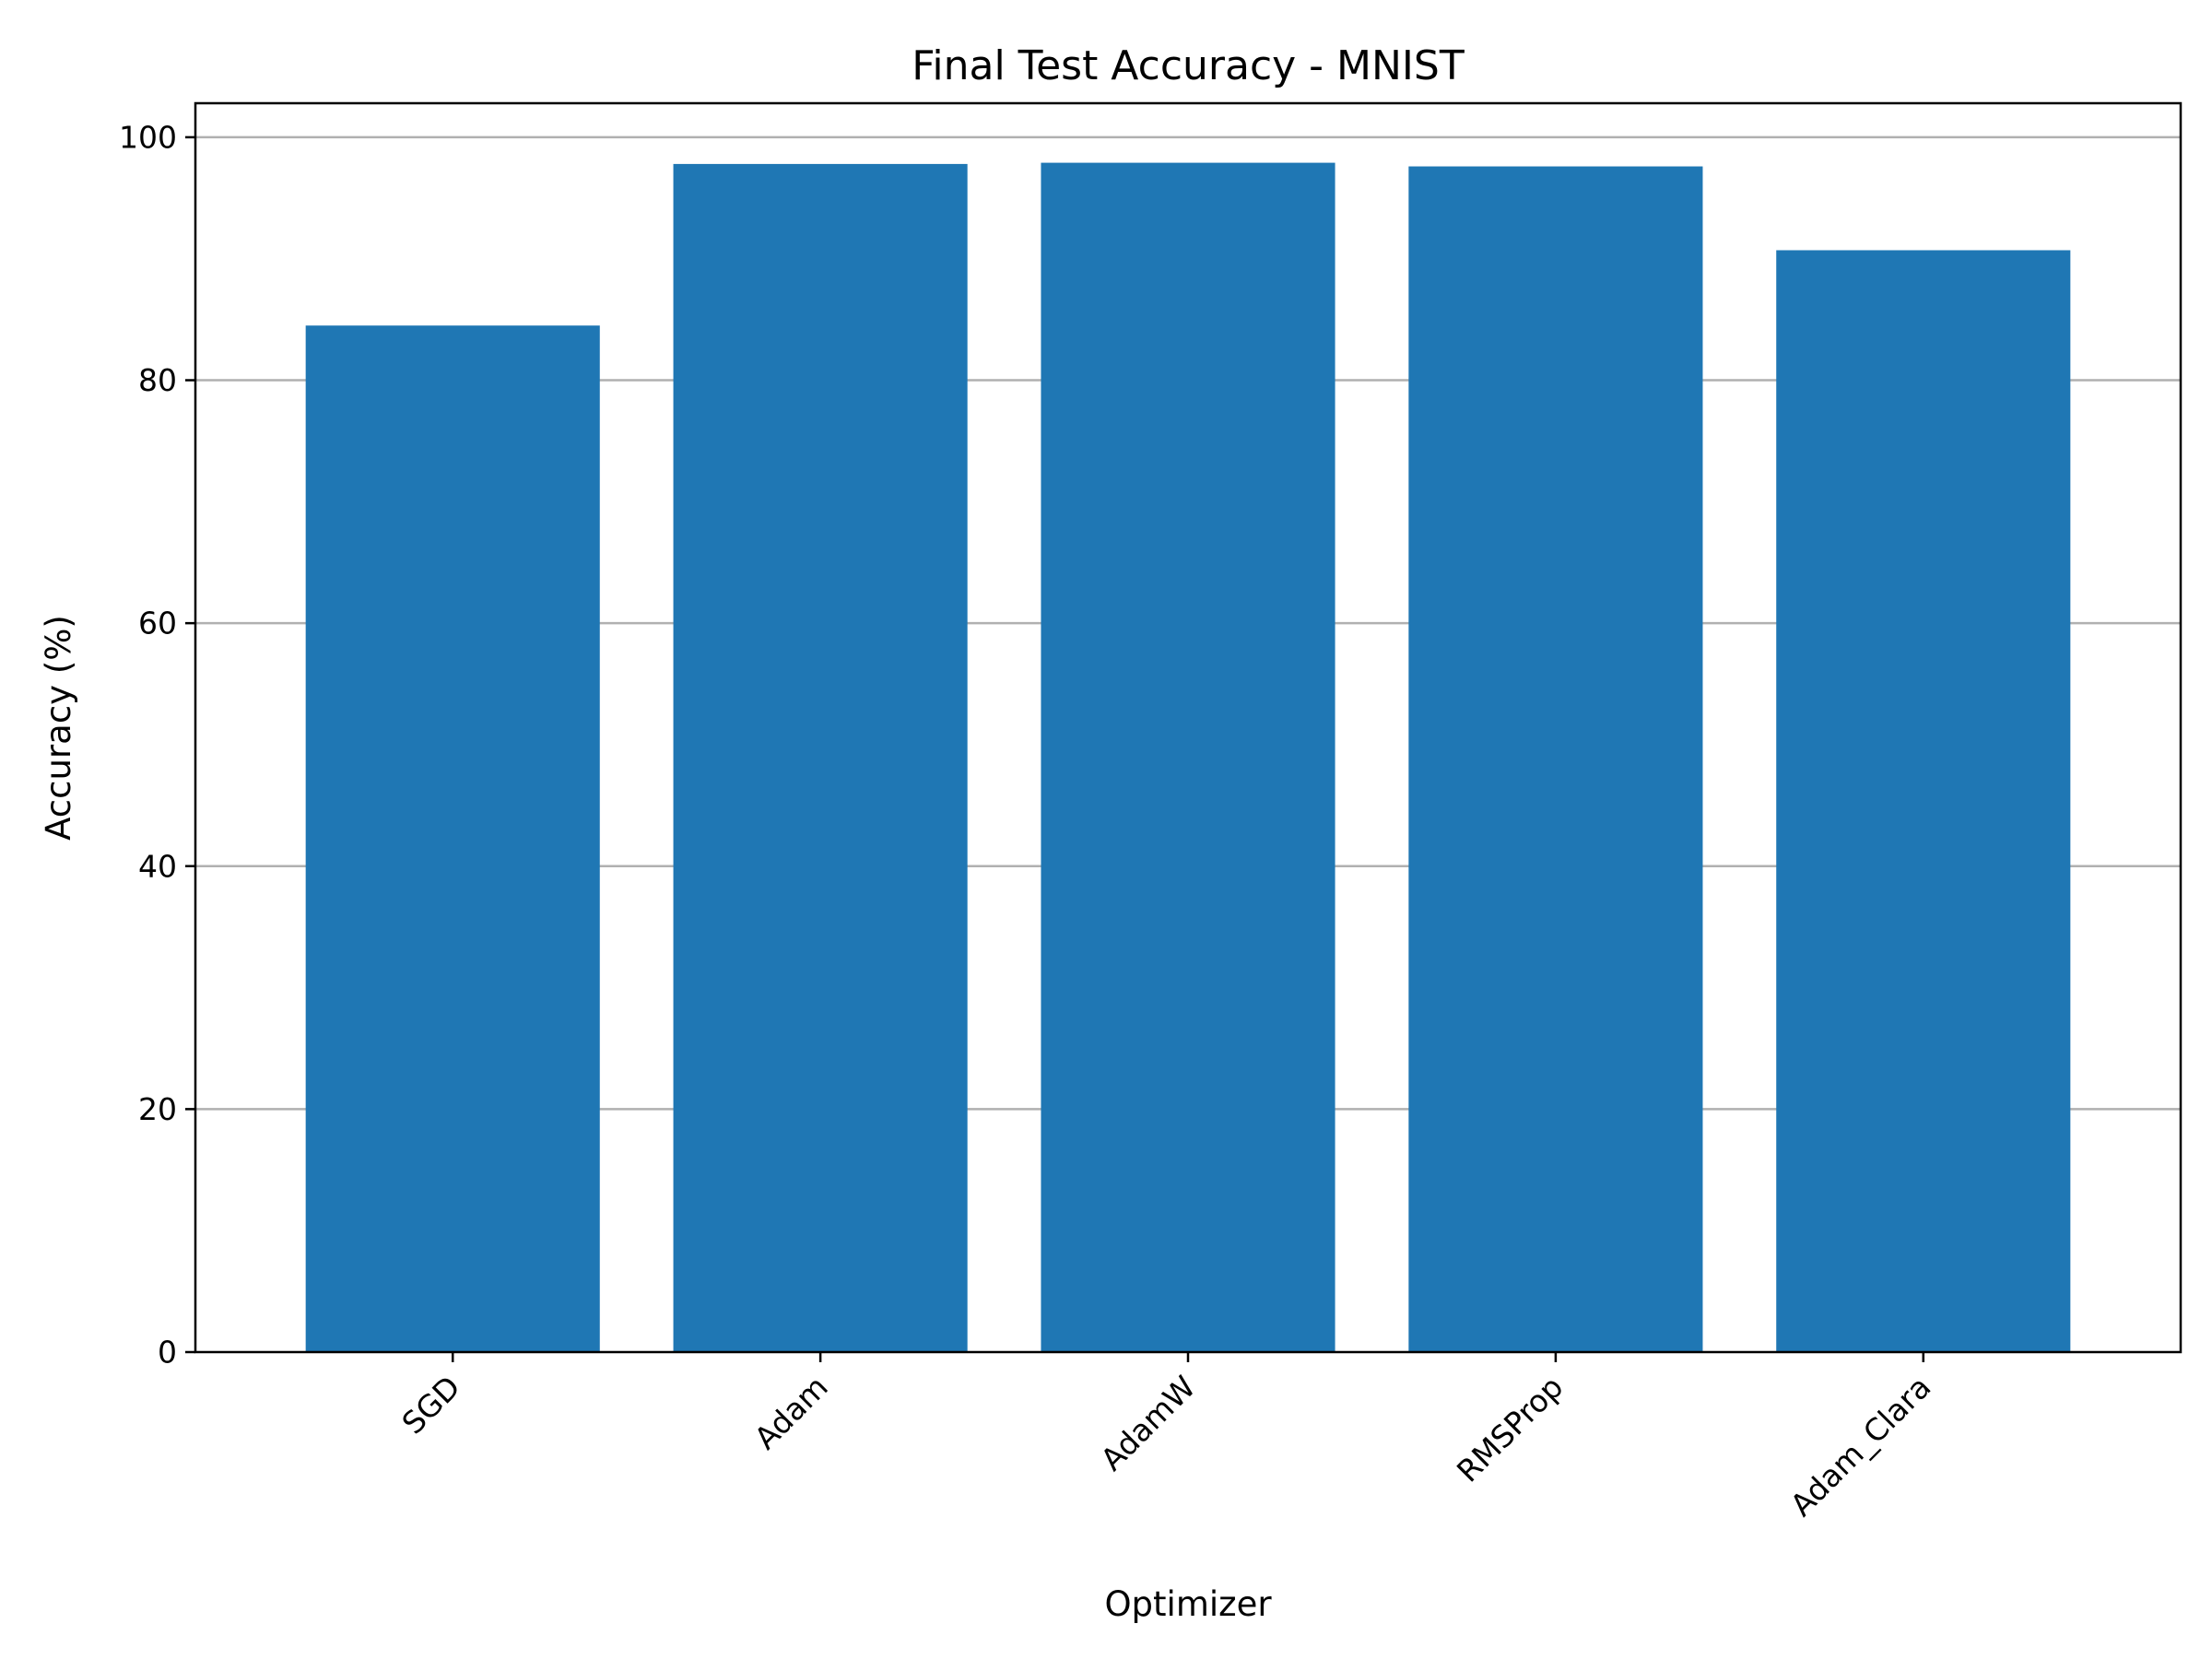 This screenshot has width=2212, height=1659. Describe the element at coordinates (58, 728) in the screenshot. I see `y-axis-label: Accuracy (%)` at that location.